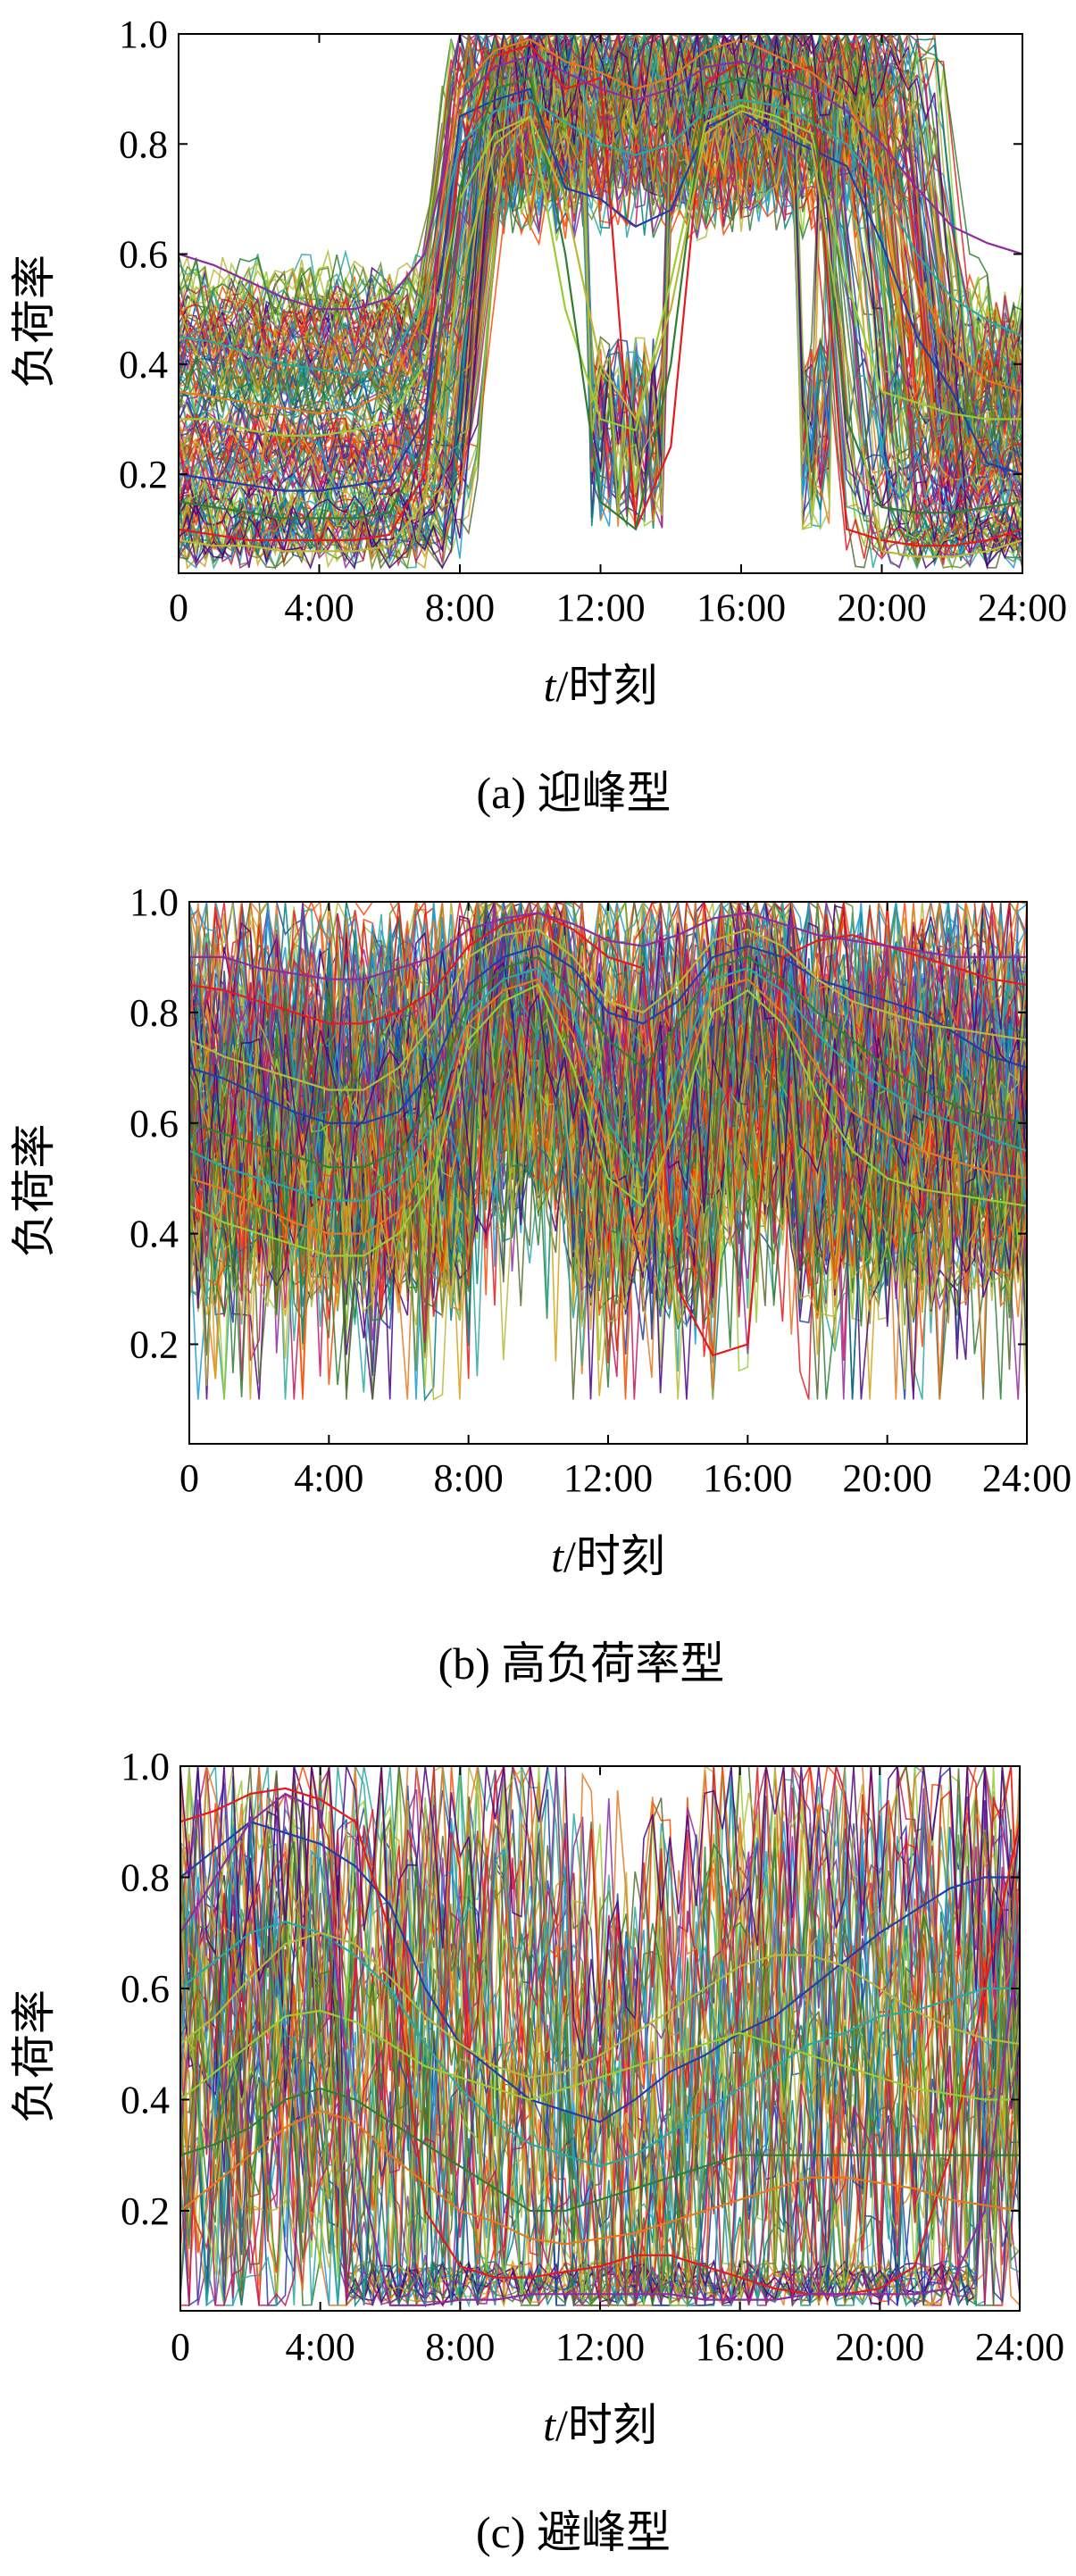 This screenshot has height=2576, width=1076. Describe the element at coordinates (573, 2532) in the screenshot. I see `panel-caption: (c) 避峰型` at that location.